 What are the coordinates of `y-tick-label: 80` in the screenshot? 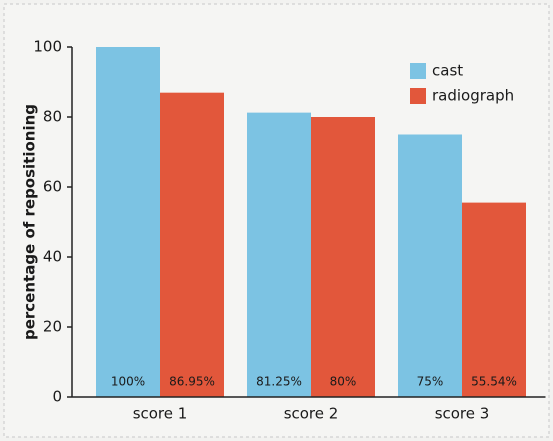 It's located at (52, 117).